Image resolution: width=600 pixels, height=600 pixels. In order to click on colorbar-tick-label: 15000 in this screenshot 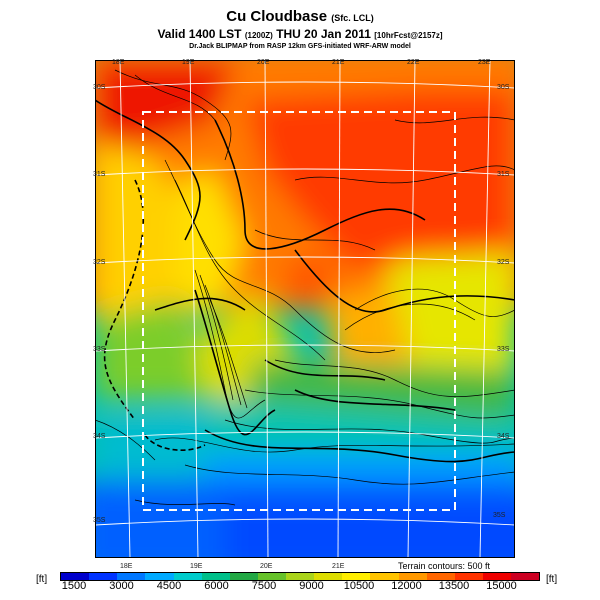, I will do `click(501, 586)`.